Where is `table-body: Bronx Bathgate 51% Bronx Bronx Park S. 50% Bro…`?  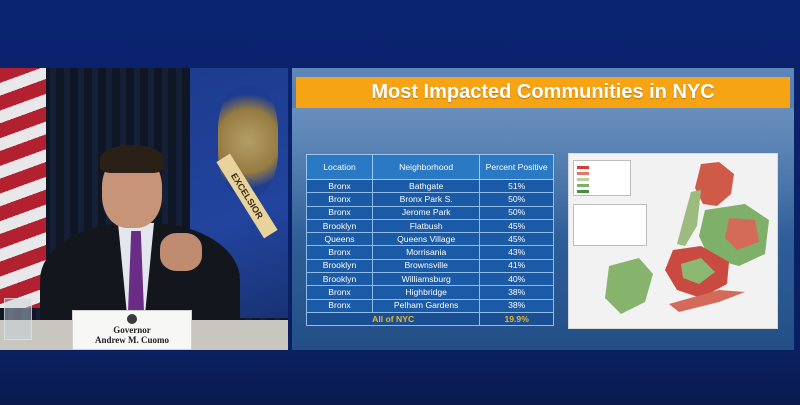 table-body: Bronx Bathgate 51% Bronx Bronx Park S. 50% Bro… is located at coordinates (429, 252).